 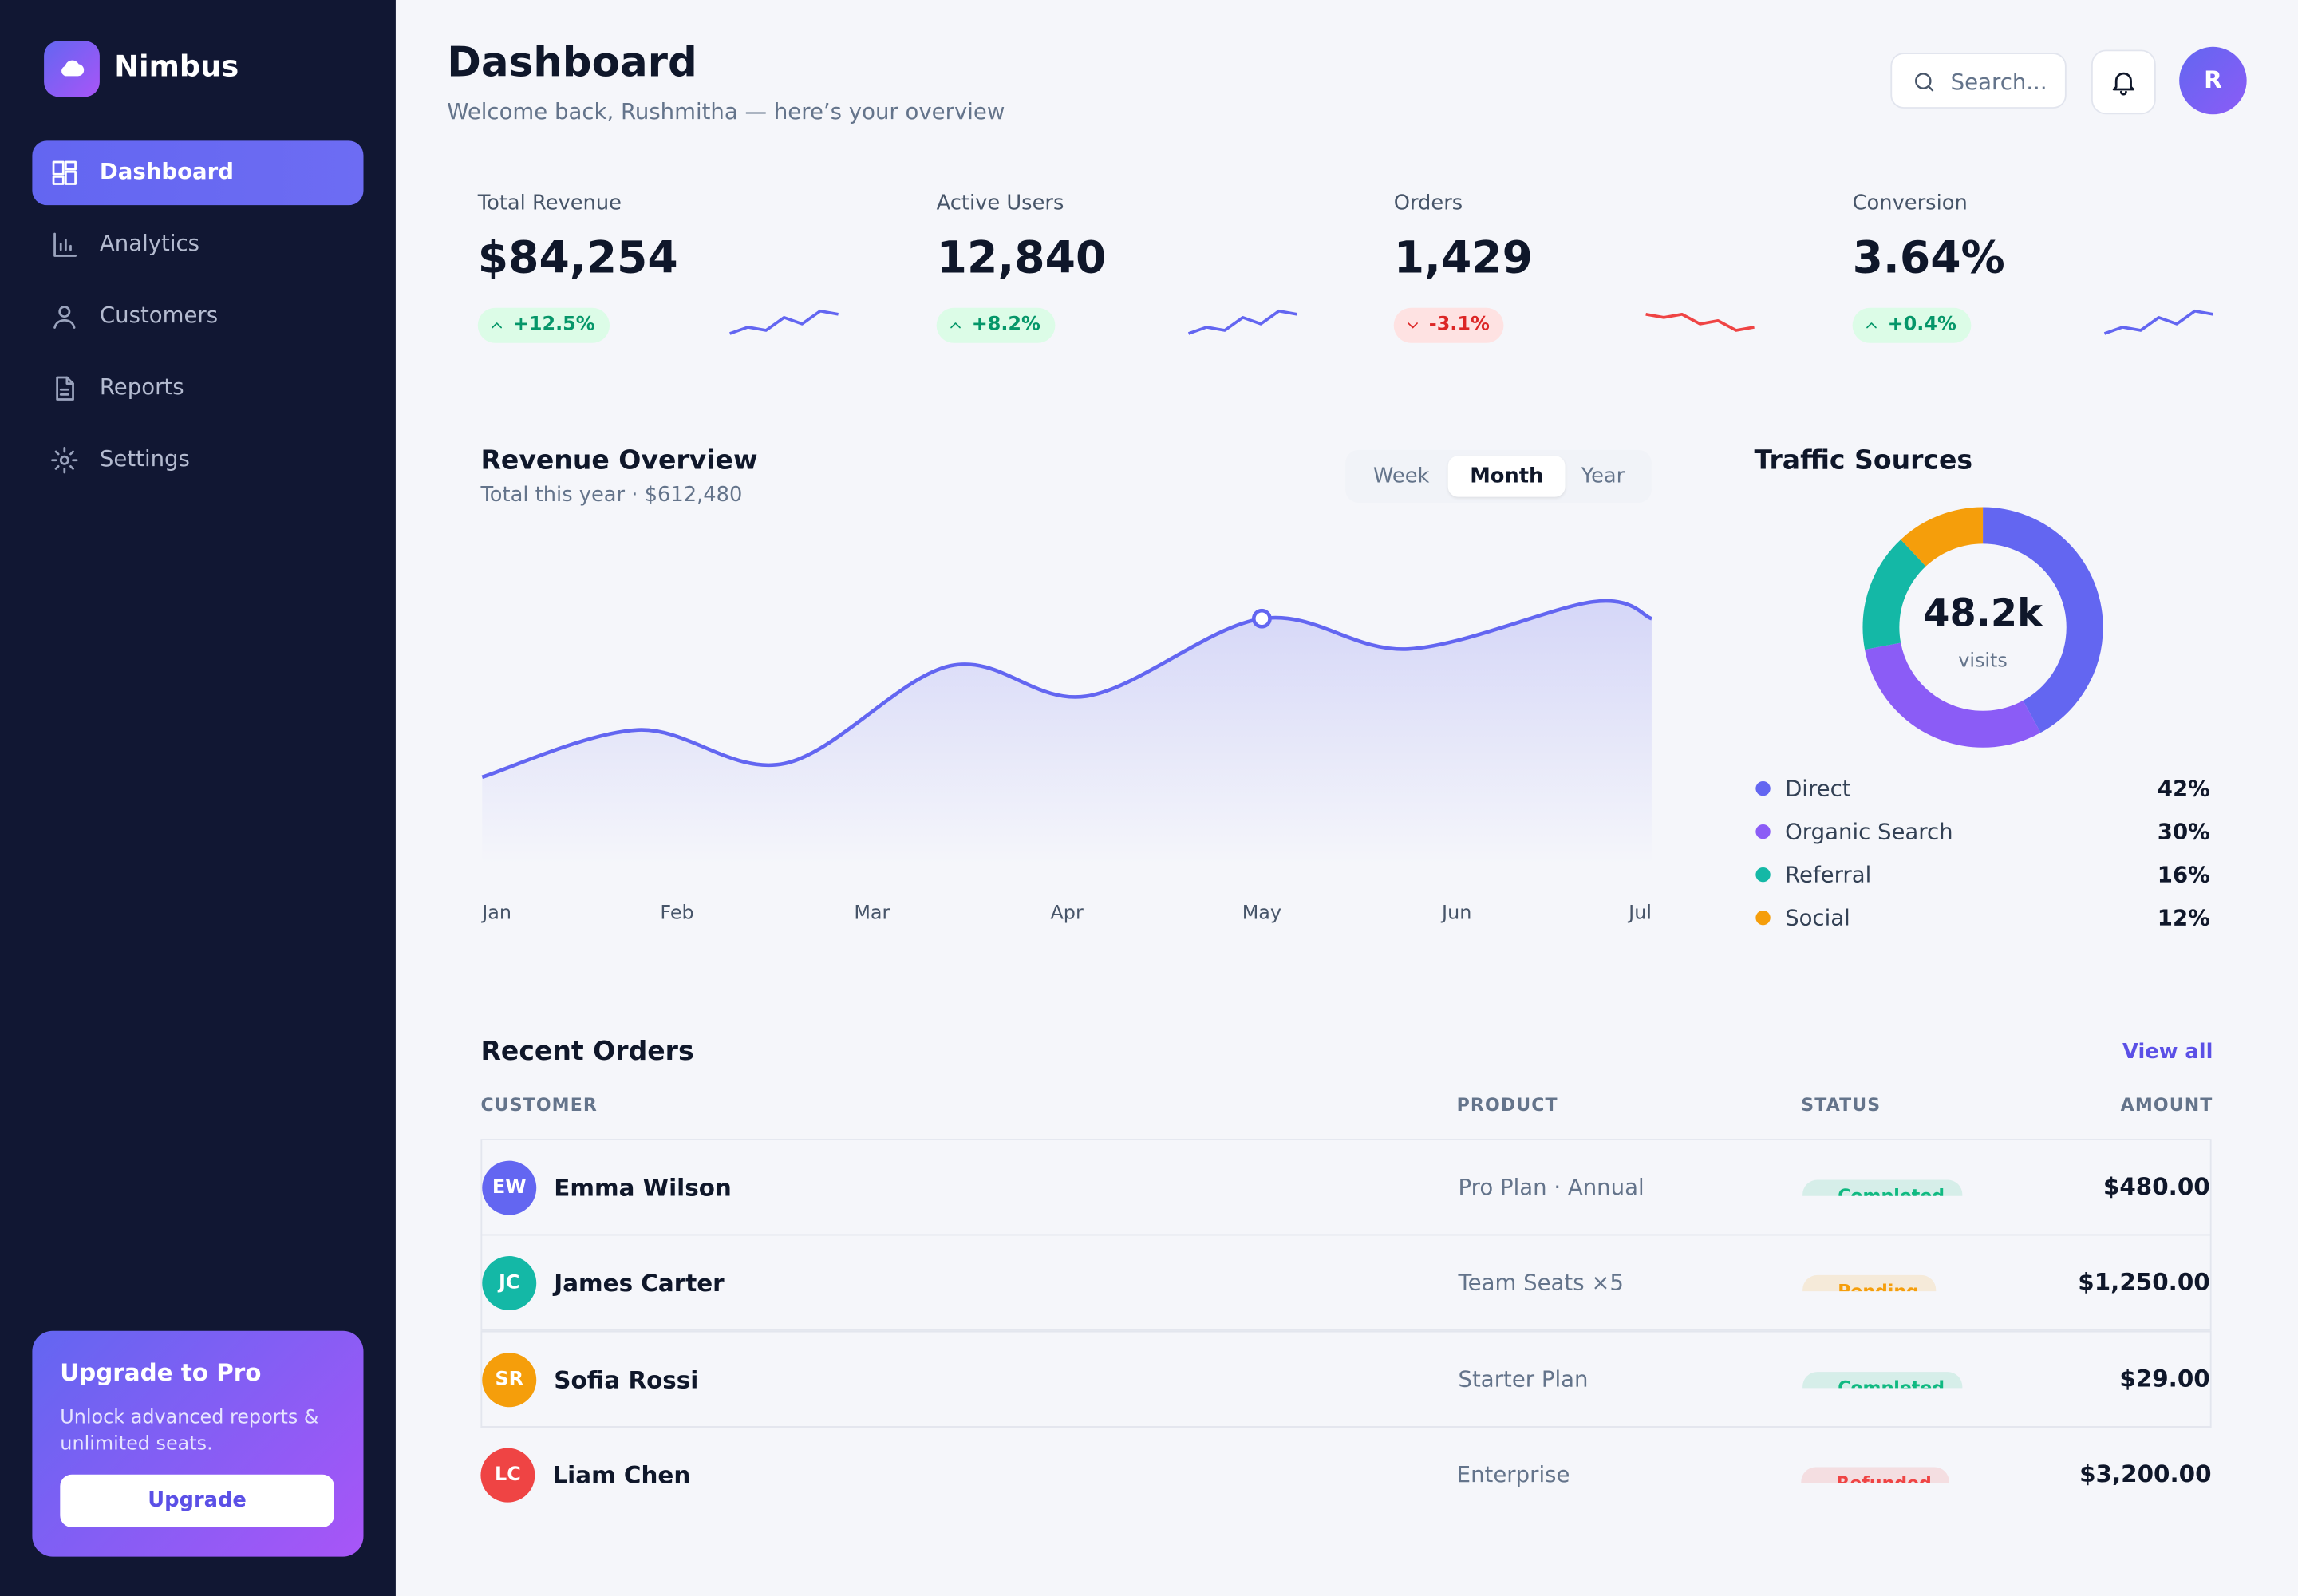 I want to click on nav-item: Analytics, so click(x=198, y=244).